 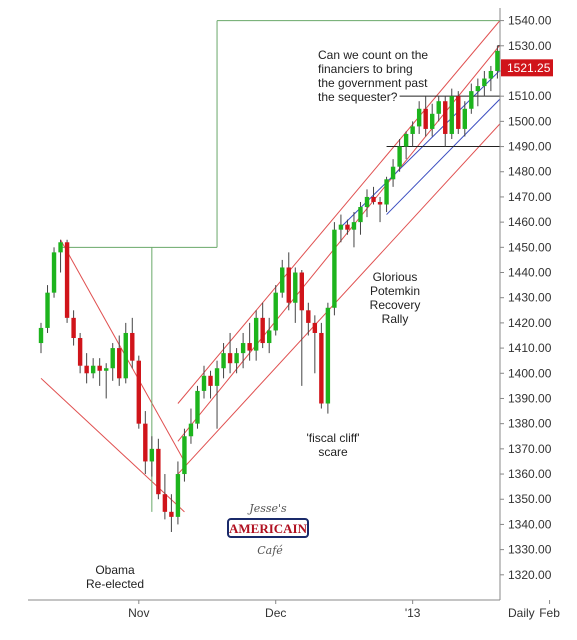 I want to click on y-tick-label: 1370.00, so click(x=530, y=449).